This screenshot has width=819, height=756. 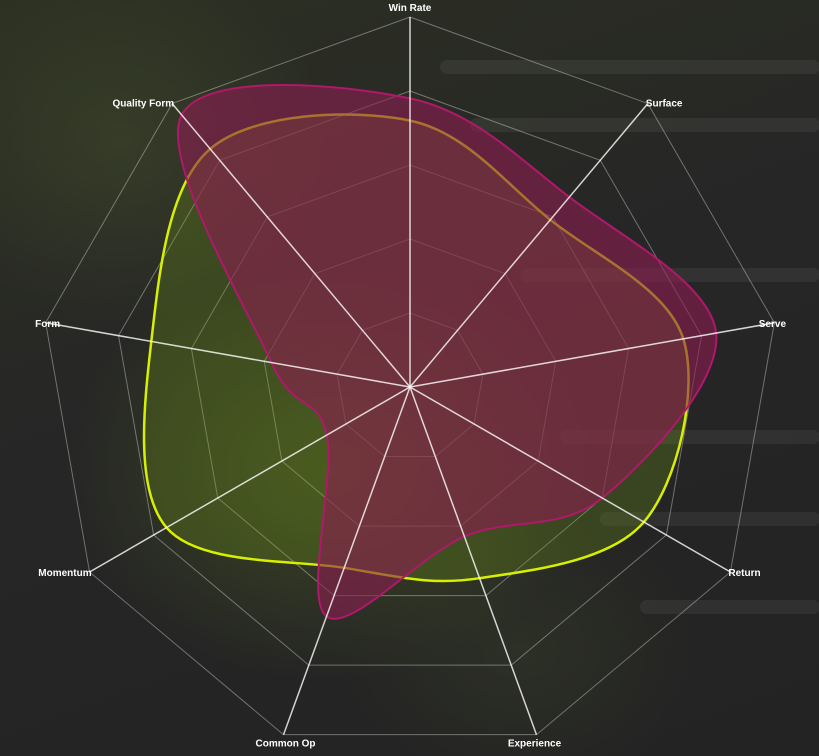 What do you see at coordinates (410, 8) in the screenshot?
I see `axis-label: Win Rate` at bounding box center [410, 8].